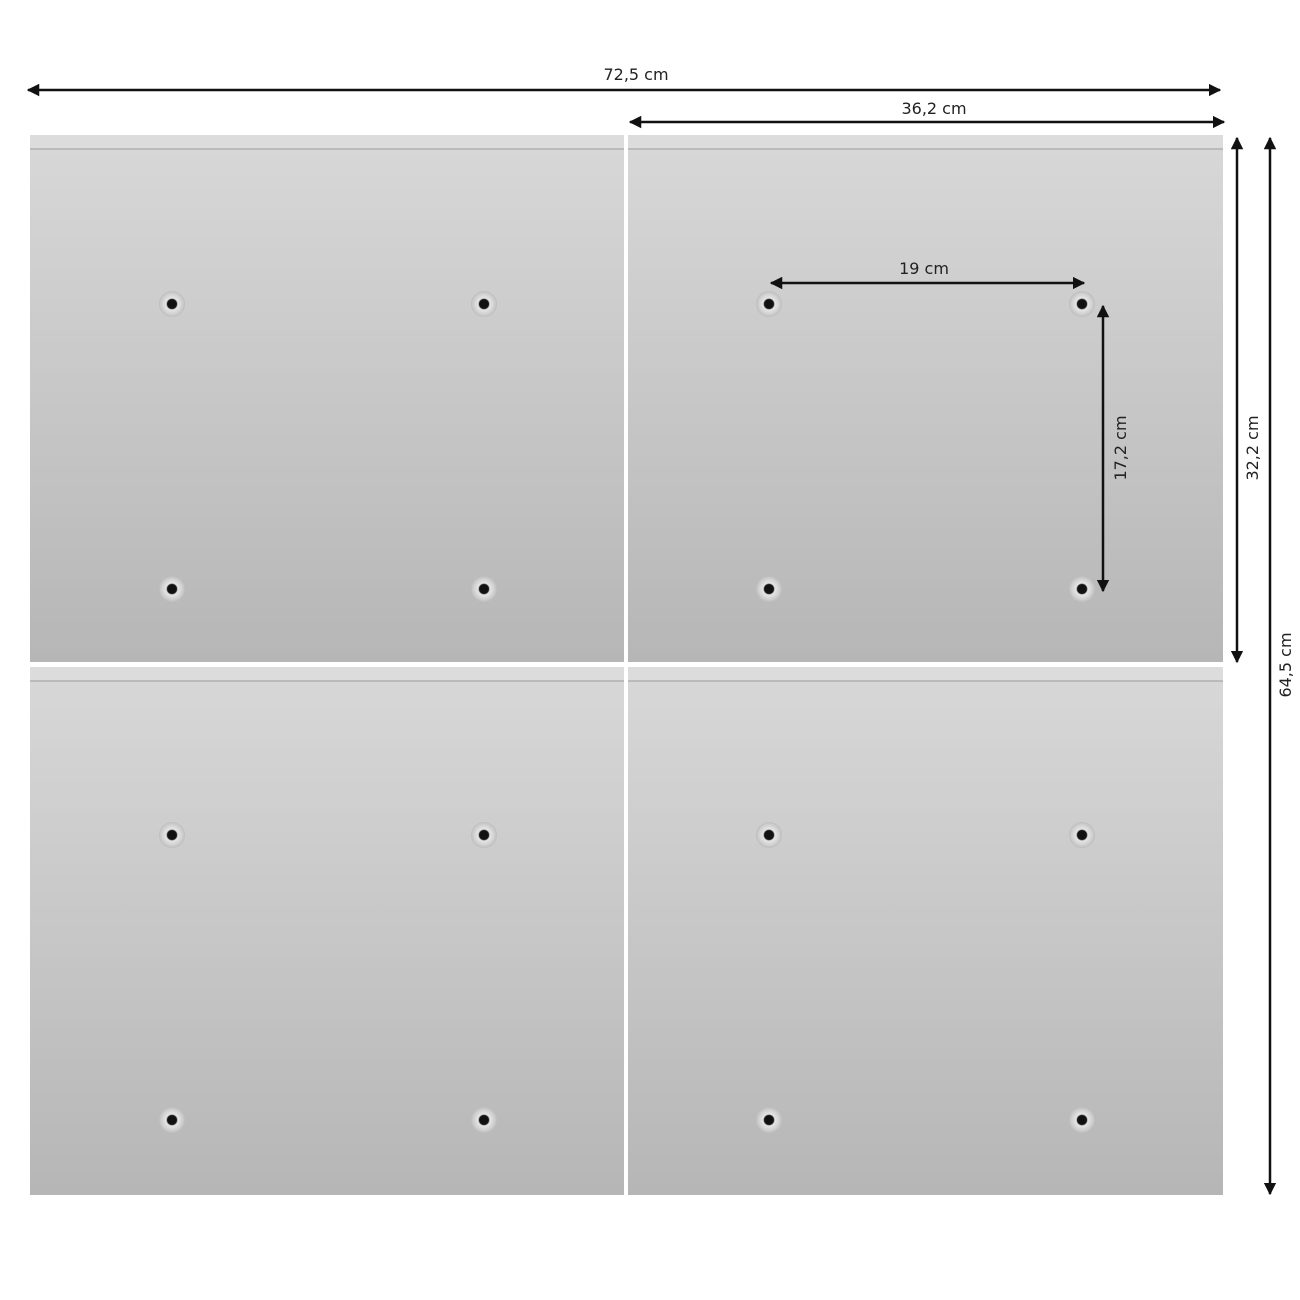 Image resolution: width=1300 pixels, height=1300 pixels. Describe the element at coordinates (635, 74) in the screenshot. I see `total-width-label: 72,5 cm` at that location.